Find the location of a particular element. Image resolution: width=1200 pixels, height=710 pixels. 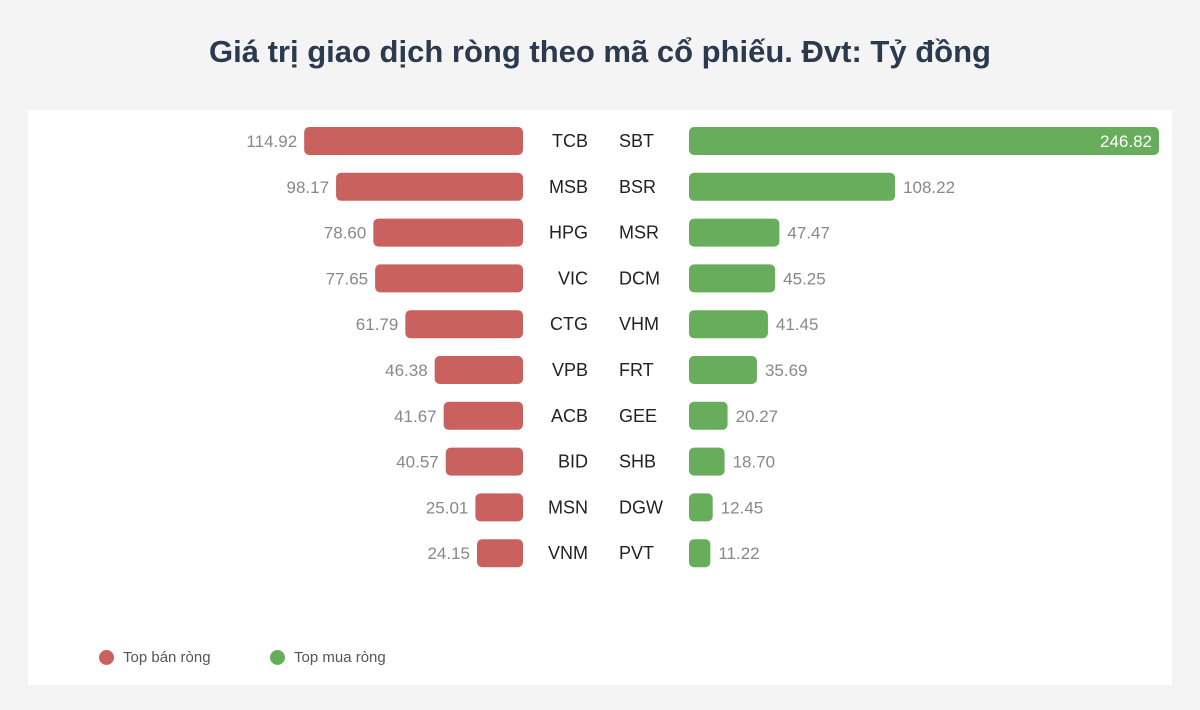

sell-value-label: 41.67 is located at coordinates (415, 416).